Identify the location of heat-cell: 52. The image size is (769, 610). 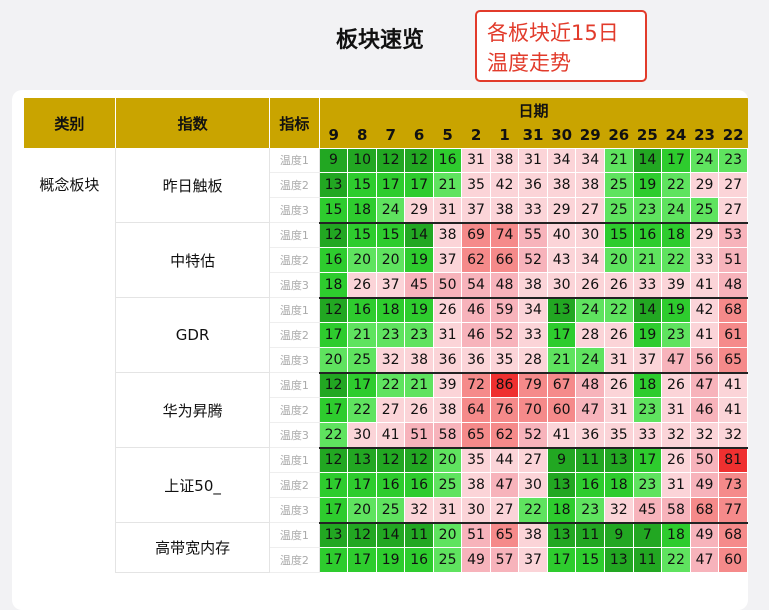
(533, 435).